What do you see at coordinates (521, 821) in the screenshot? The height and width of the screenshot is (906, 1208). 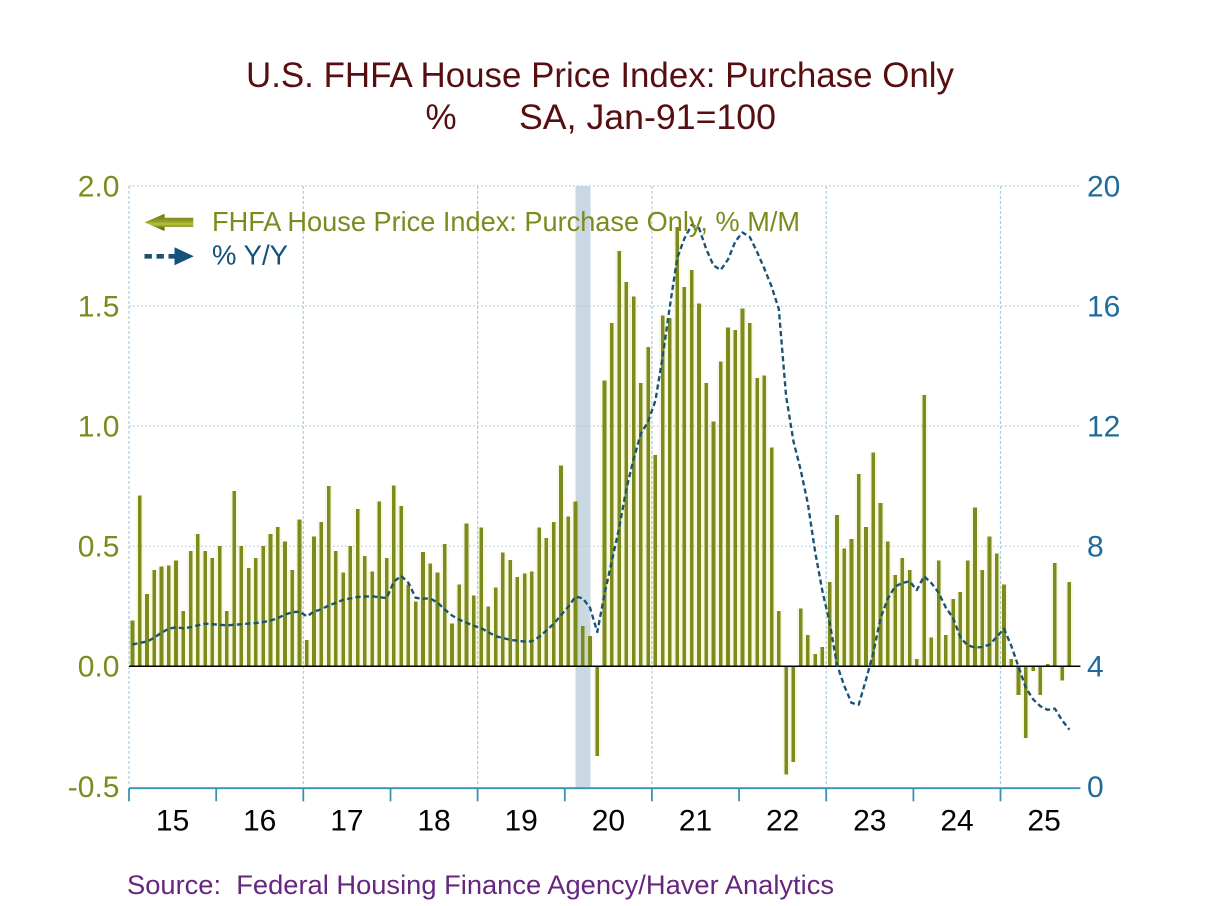 I see `svg-text: 19` at bounding box center [521, 821].